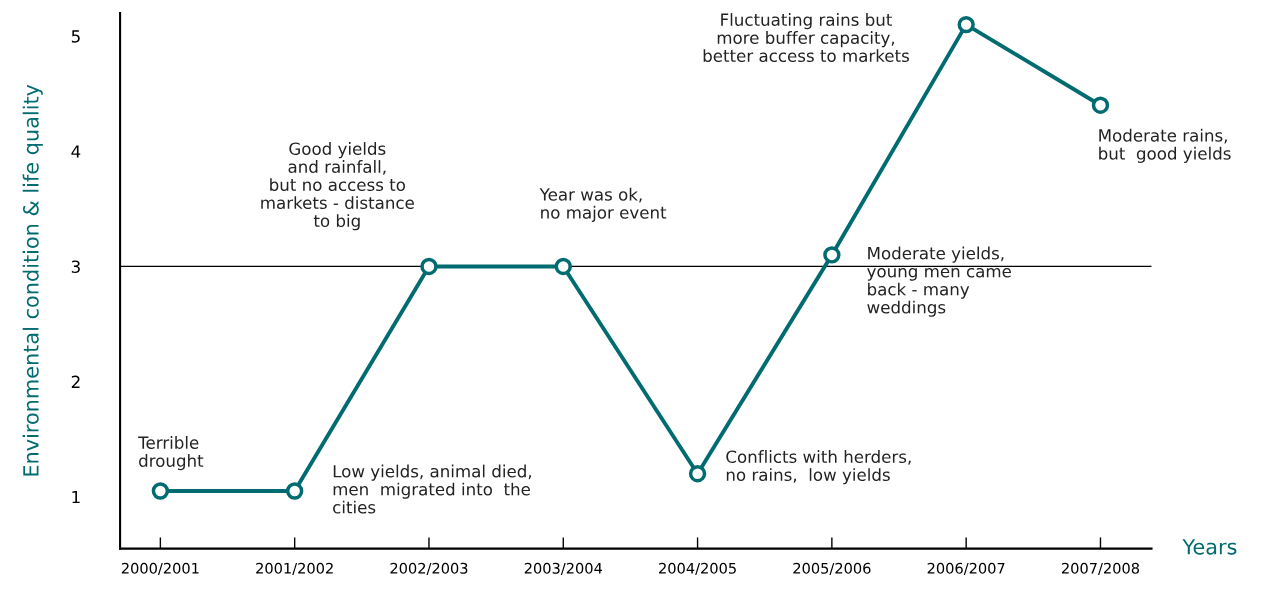 This screenshot has height=595, width=1264. Describe the element at coordinates (832, 568) in the screenshot. I see `x-tick-label: 2005/2006` at that location.